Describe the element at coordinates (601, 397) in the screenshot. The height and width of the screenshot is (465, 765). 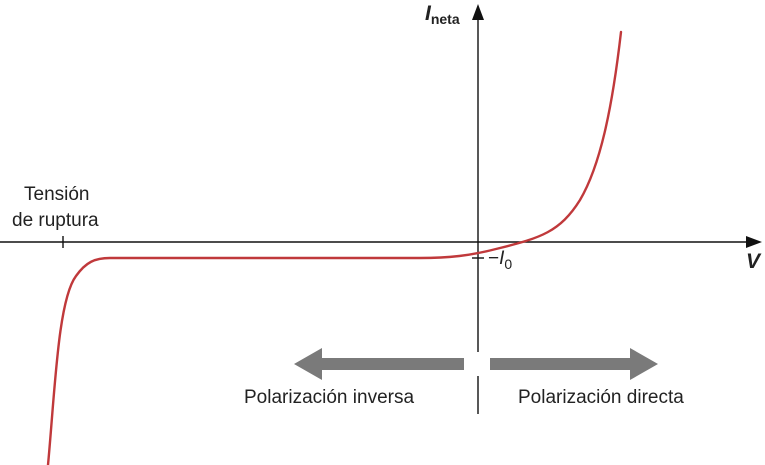
I see `forward-bias-label: Polarización directa` at that location.